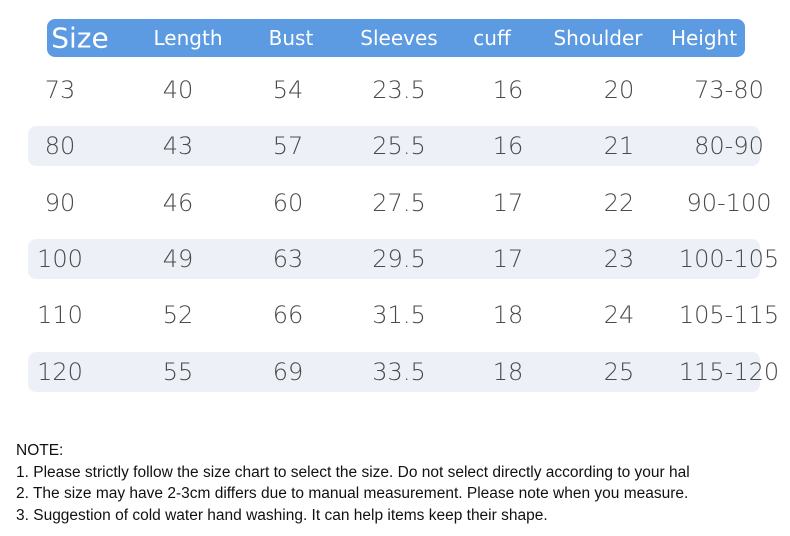 The image size is (790, 536). Describe the element at coordinates (729, 90) in the screenshot. I see `table-cell: 73-80` at that location.